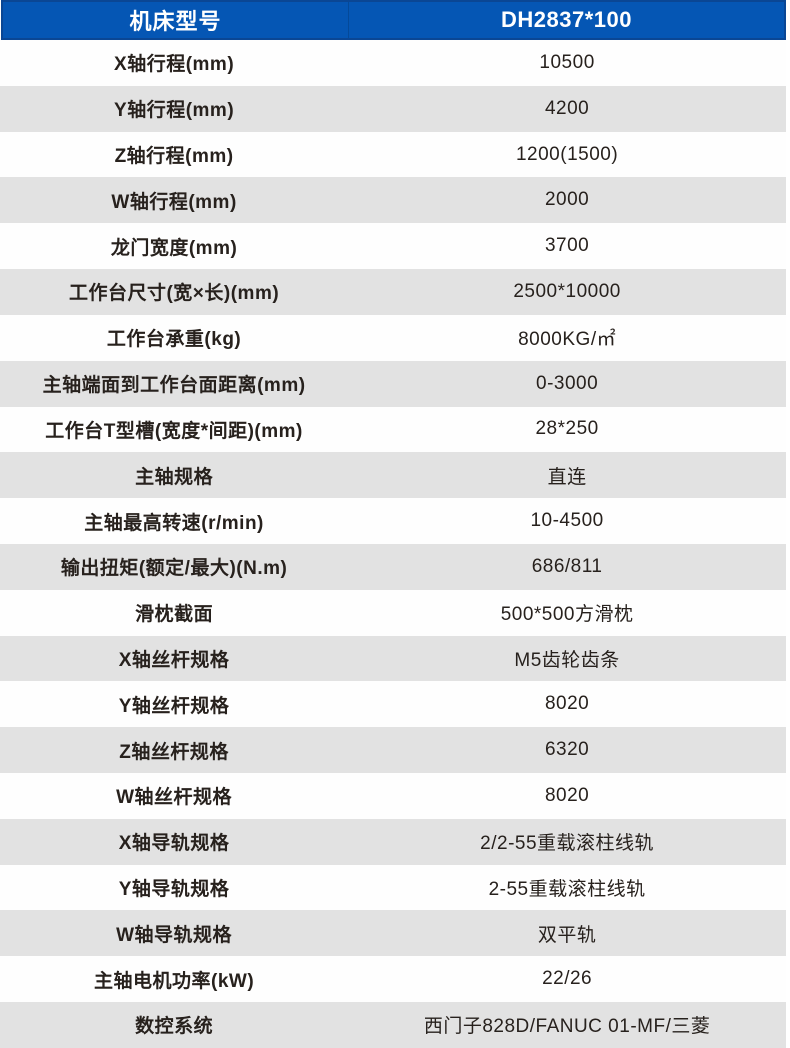  I want to click on spec-label: W轴丝杆规格, so click(174, 798).